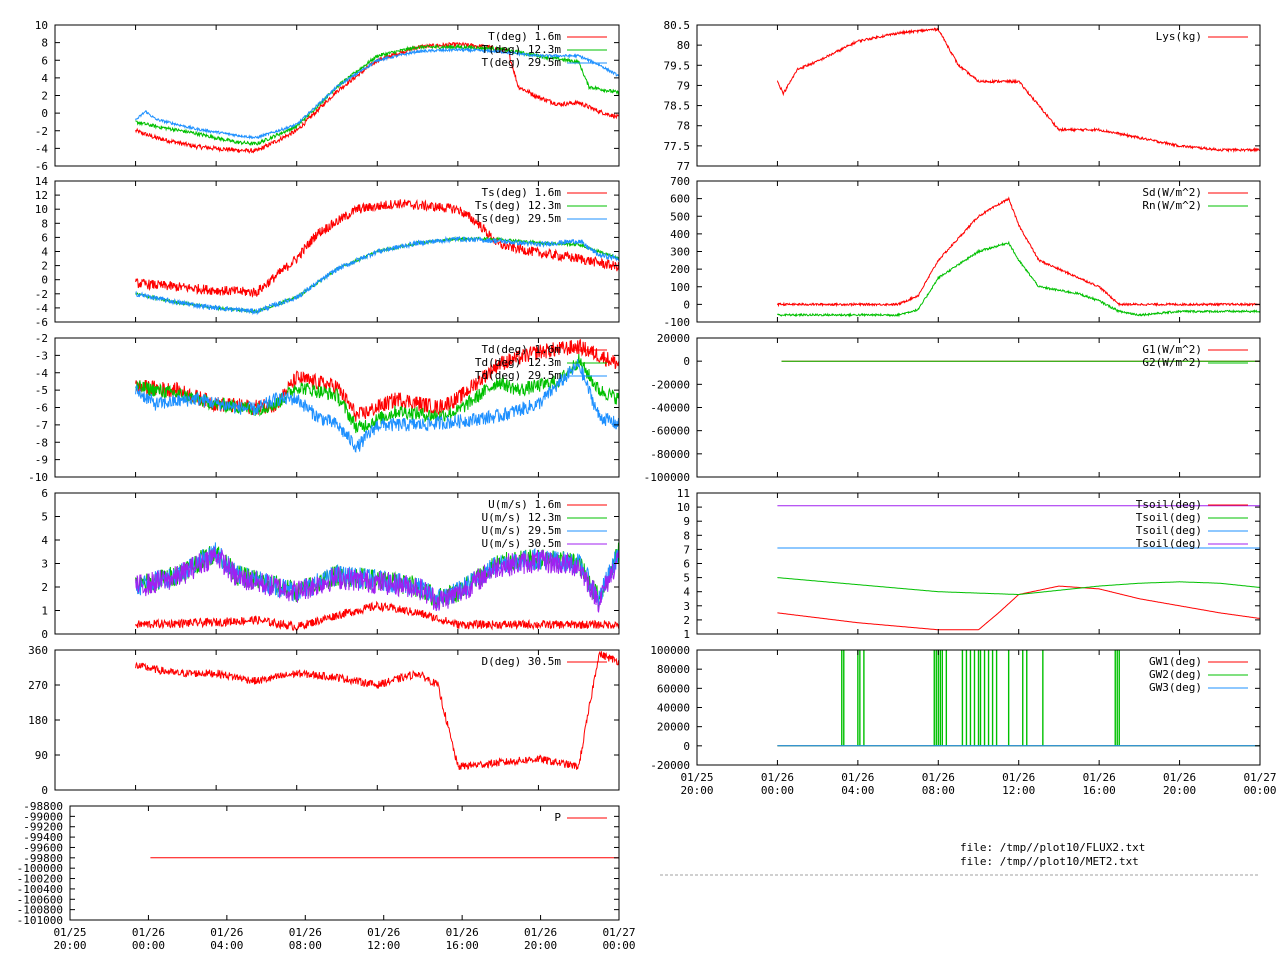  What do you see at coordinates (43, 827) in the screenshot?
I see `y-tick-label: -99200` at bounding box center [43, 827].